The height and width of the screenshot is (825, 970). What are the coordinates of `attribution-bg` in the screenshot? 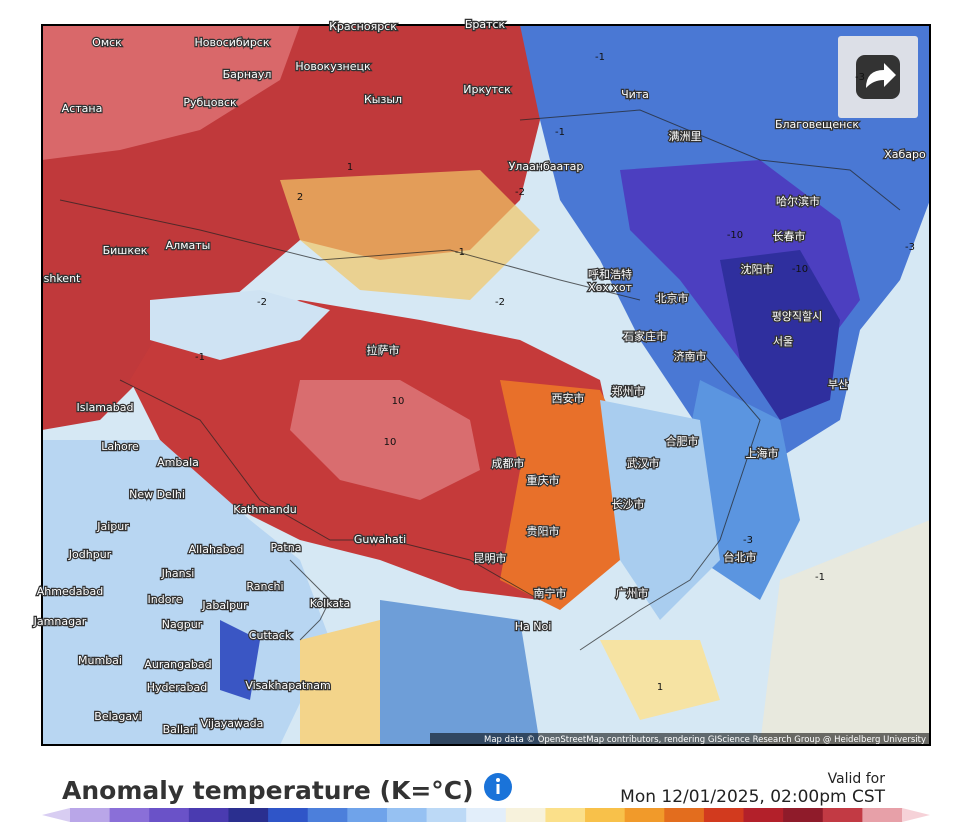 It's located at (680, 739).